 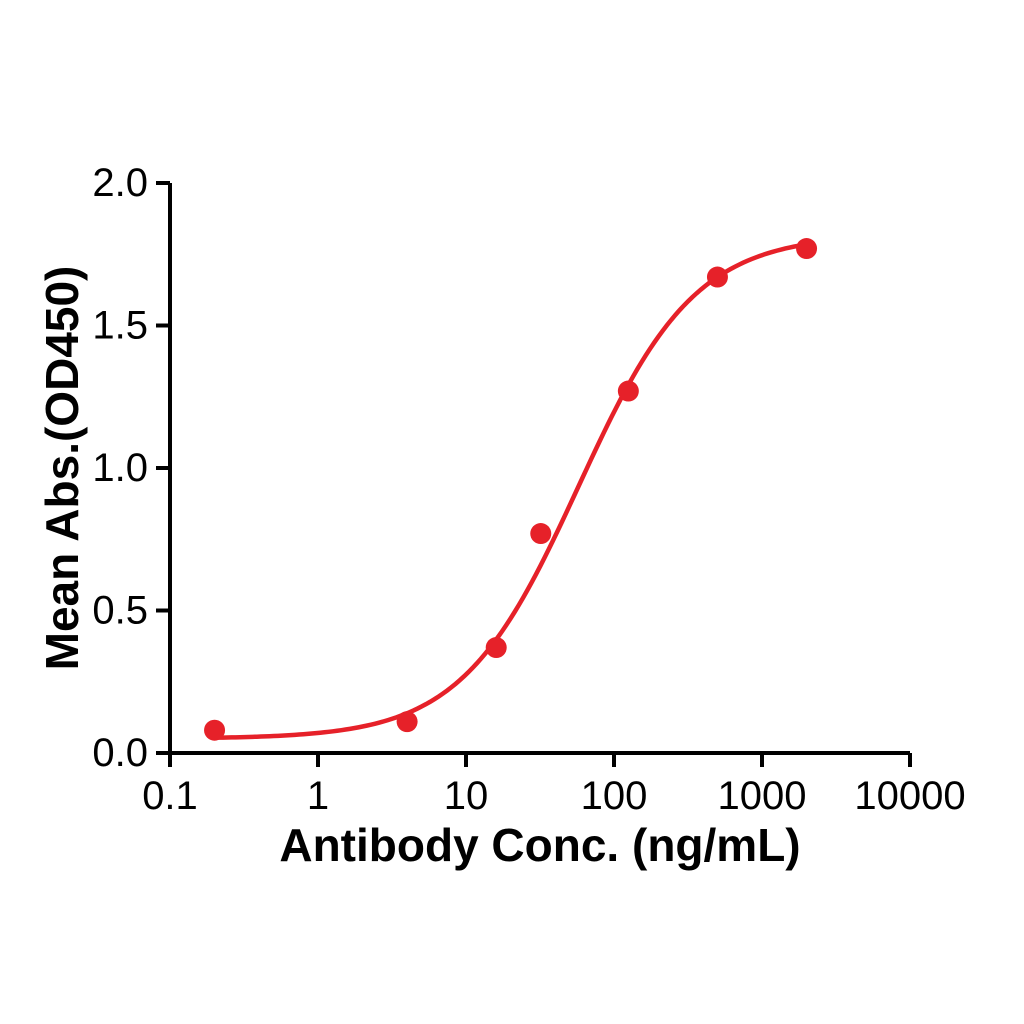 I want to click on x-tick-label: 10000, so click(x=909, y=796).